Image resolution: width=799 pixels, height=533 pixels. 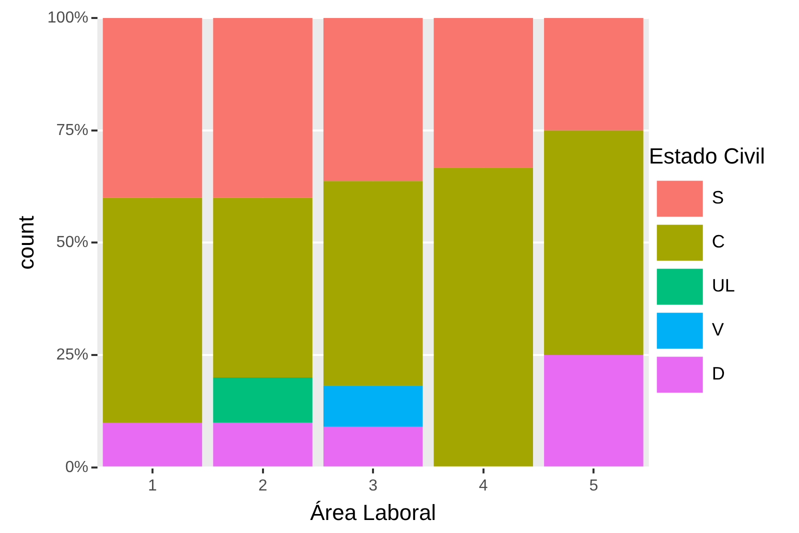 What do you see at coordinates (25, 243) in the screenshot?
I see `y-axis-title: count` at bounding box center [25, 243].